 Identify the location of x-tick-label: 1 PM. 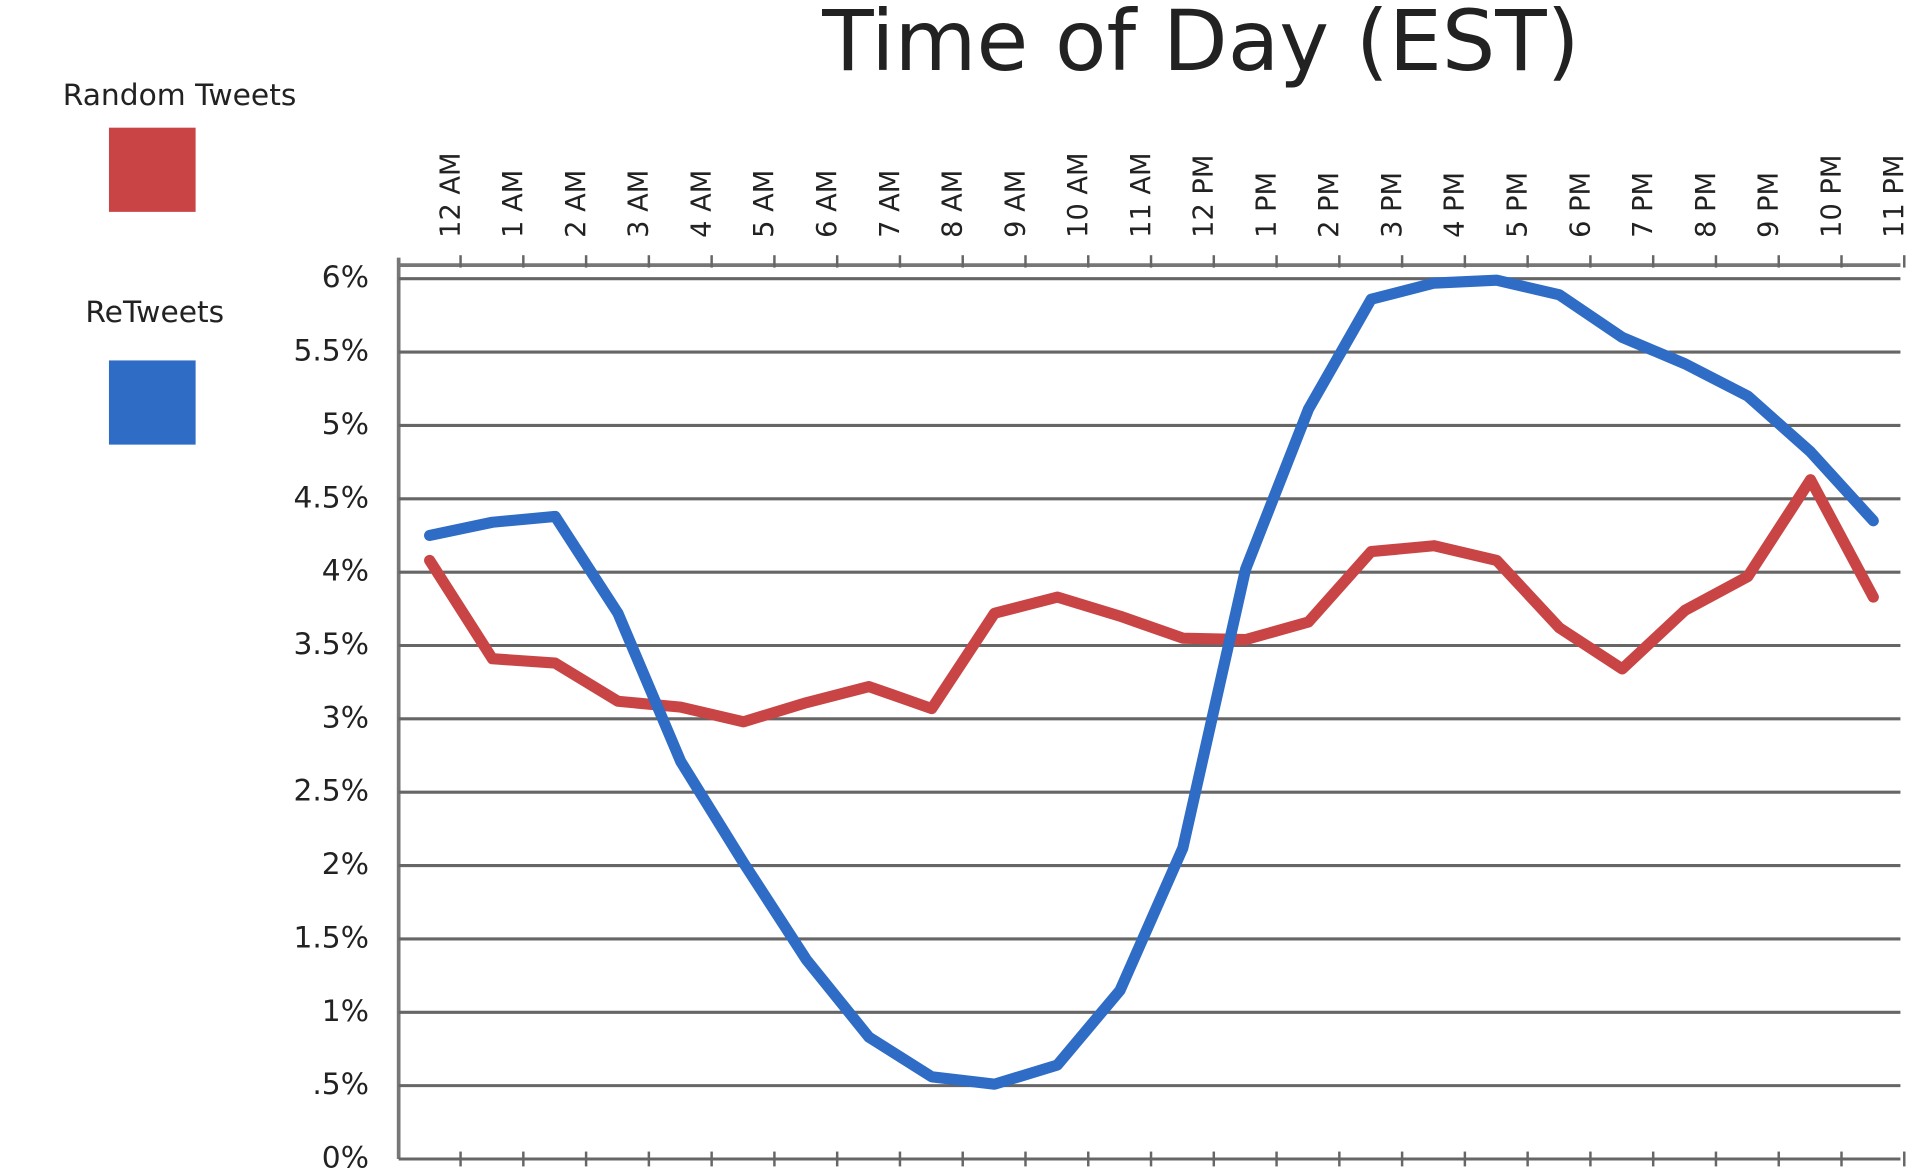
(1266, 205).